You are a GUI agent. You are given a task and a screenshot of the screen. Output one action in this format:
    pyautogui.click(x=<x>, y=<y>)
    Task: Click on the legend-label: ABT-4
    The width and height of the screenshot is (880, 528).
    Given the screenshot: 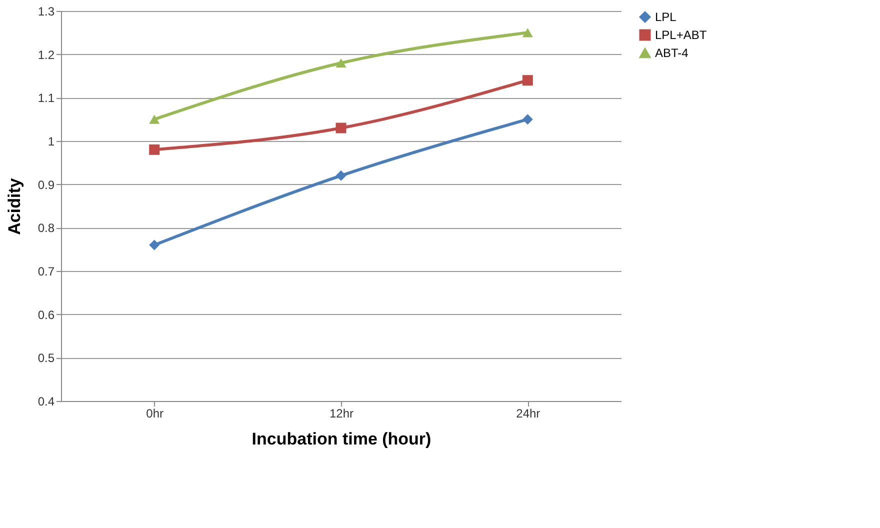 What is the action you would take?
    pyautogui.click(x=672, y=53)
    